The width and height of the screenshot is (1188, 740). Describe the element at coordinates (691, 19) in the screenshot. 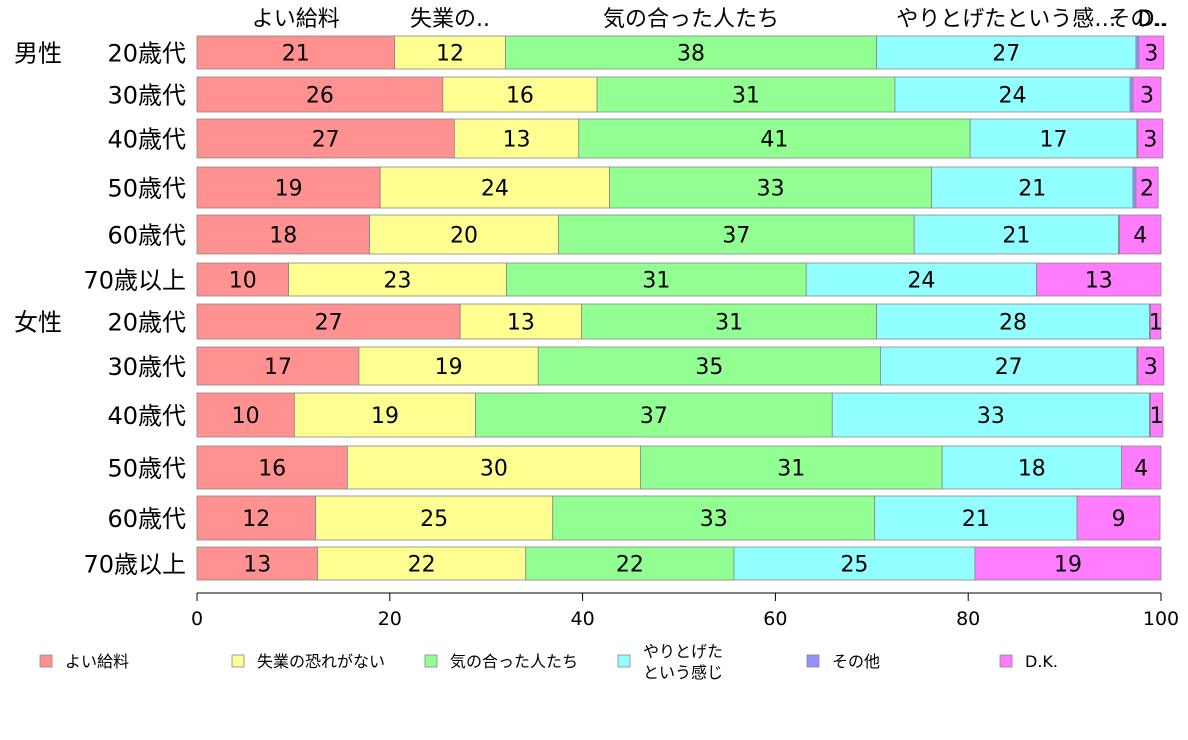

I see `top-series-label: 気の合った人たち` at that location.